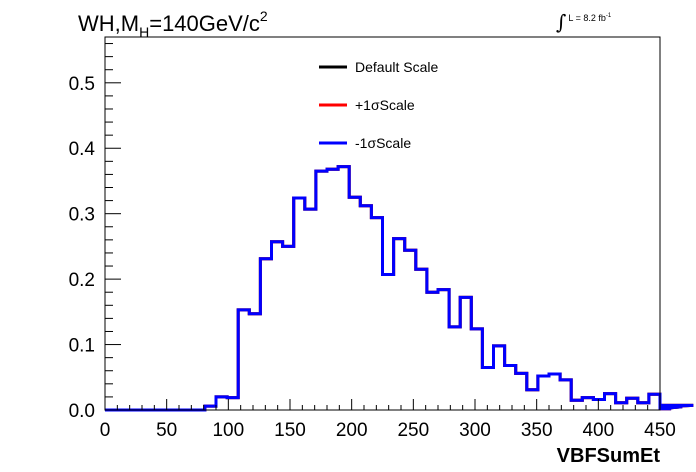 The image size is (696, 472). I want to click on luminosity-unit-superscript: -1, so click(608, 16).